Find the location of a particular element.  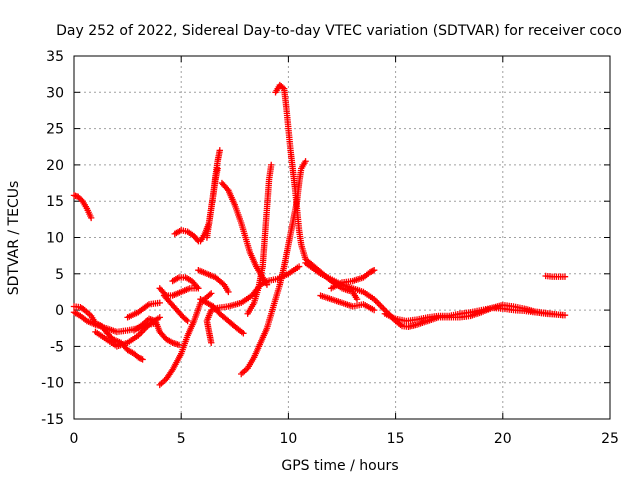

x-axis-label: GPS time / hours is located at coordinates (339, 466).